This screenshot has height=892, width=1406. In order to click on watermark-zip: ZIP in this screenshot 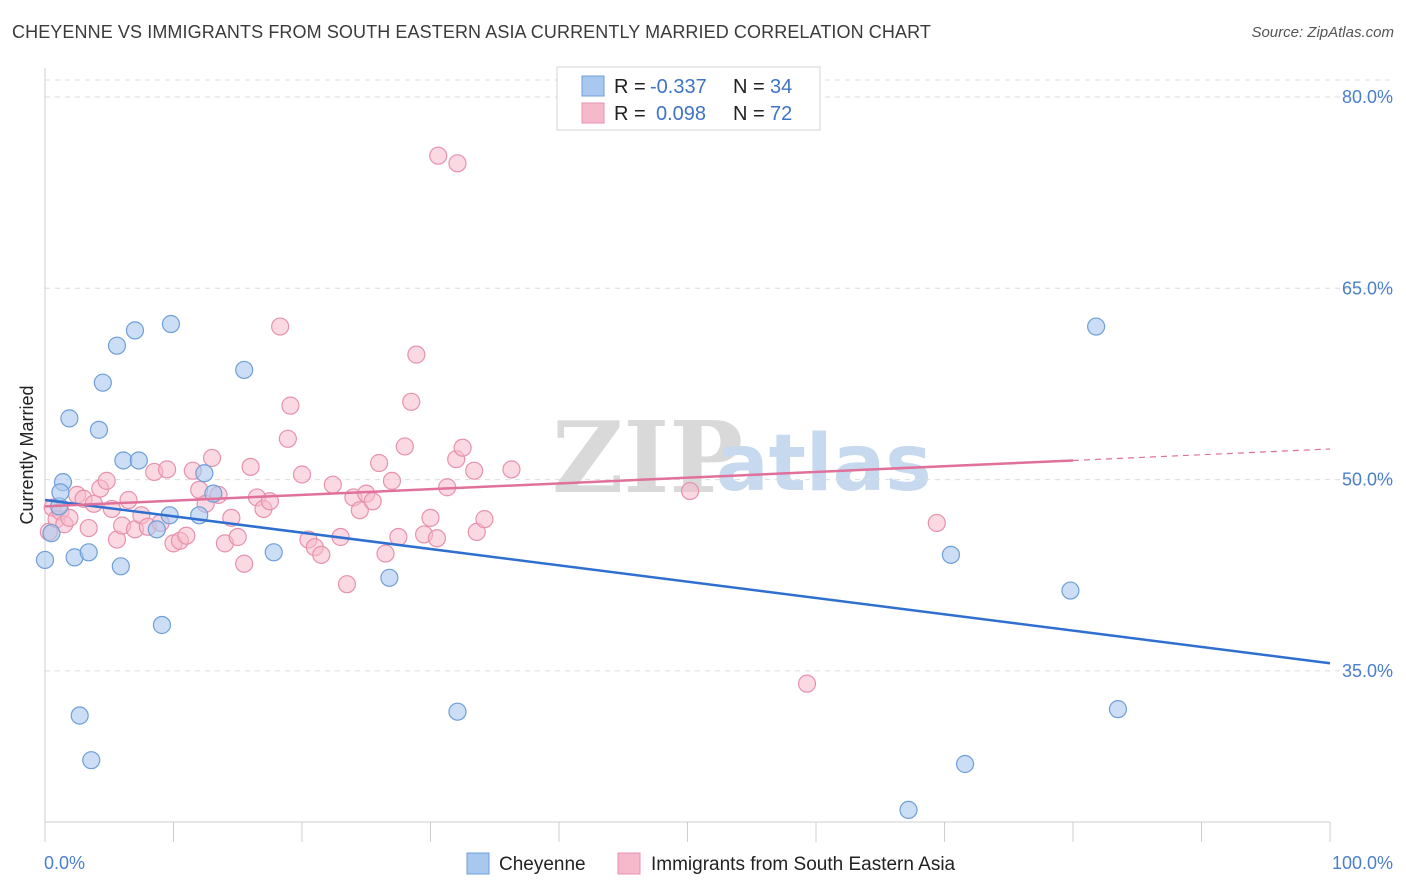, I will do `click(647, 458)`.